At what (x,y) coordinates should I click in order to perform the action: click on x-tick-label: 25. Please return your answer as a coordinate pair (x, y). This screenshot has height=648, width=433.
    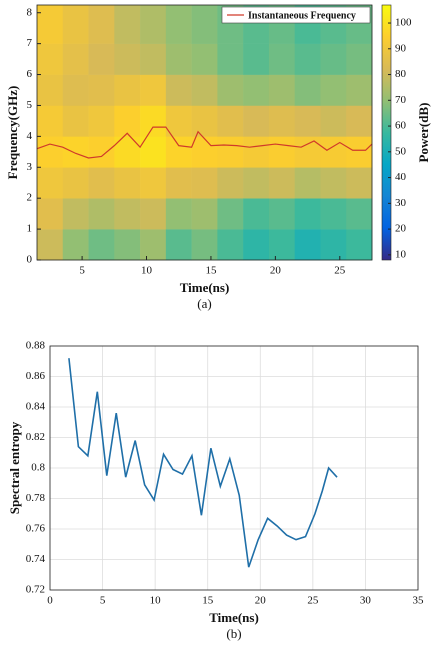
    Looking at the image, I should click on (340, 271).